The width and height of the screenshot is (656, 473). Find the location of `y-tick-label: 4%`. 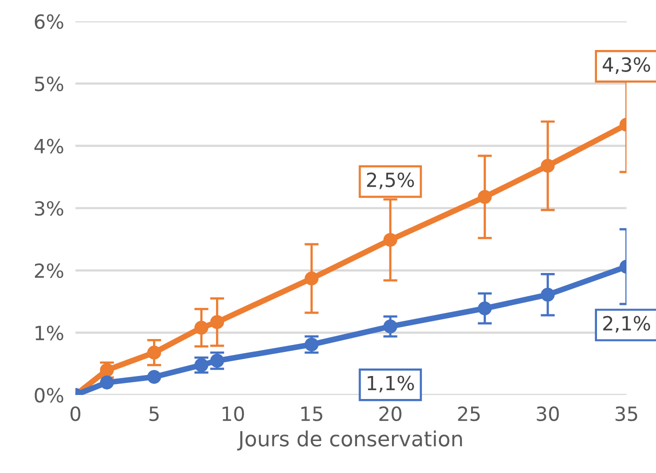

y-tick-label: 4% is located at coordinates (49, 146).